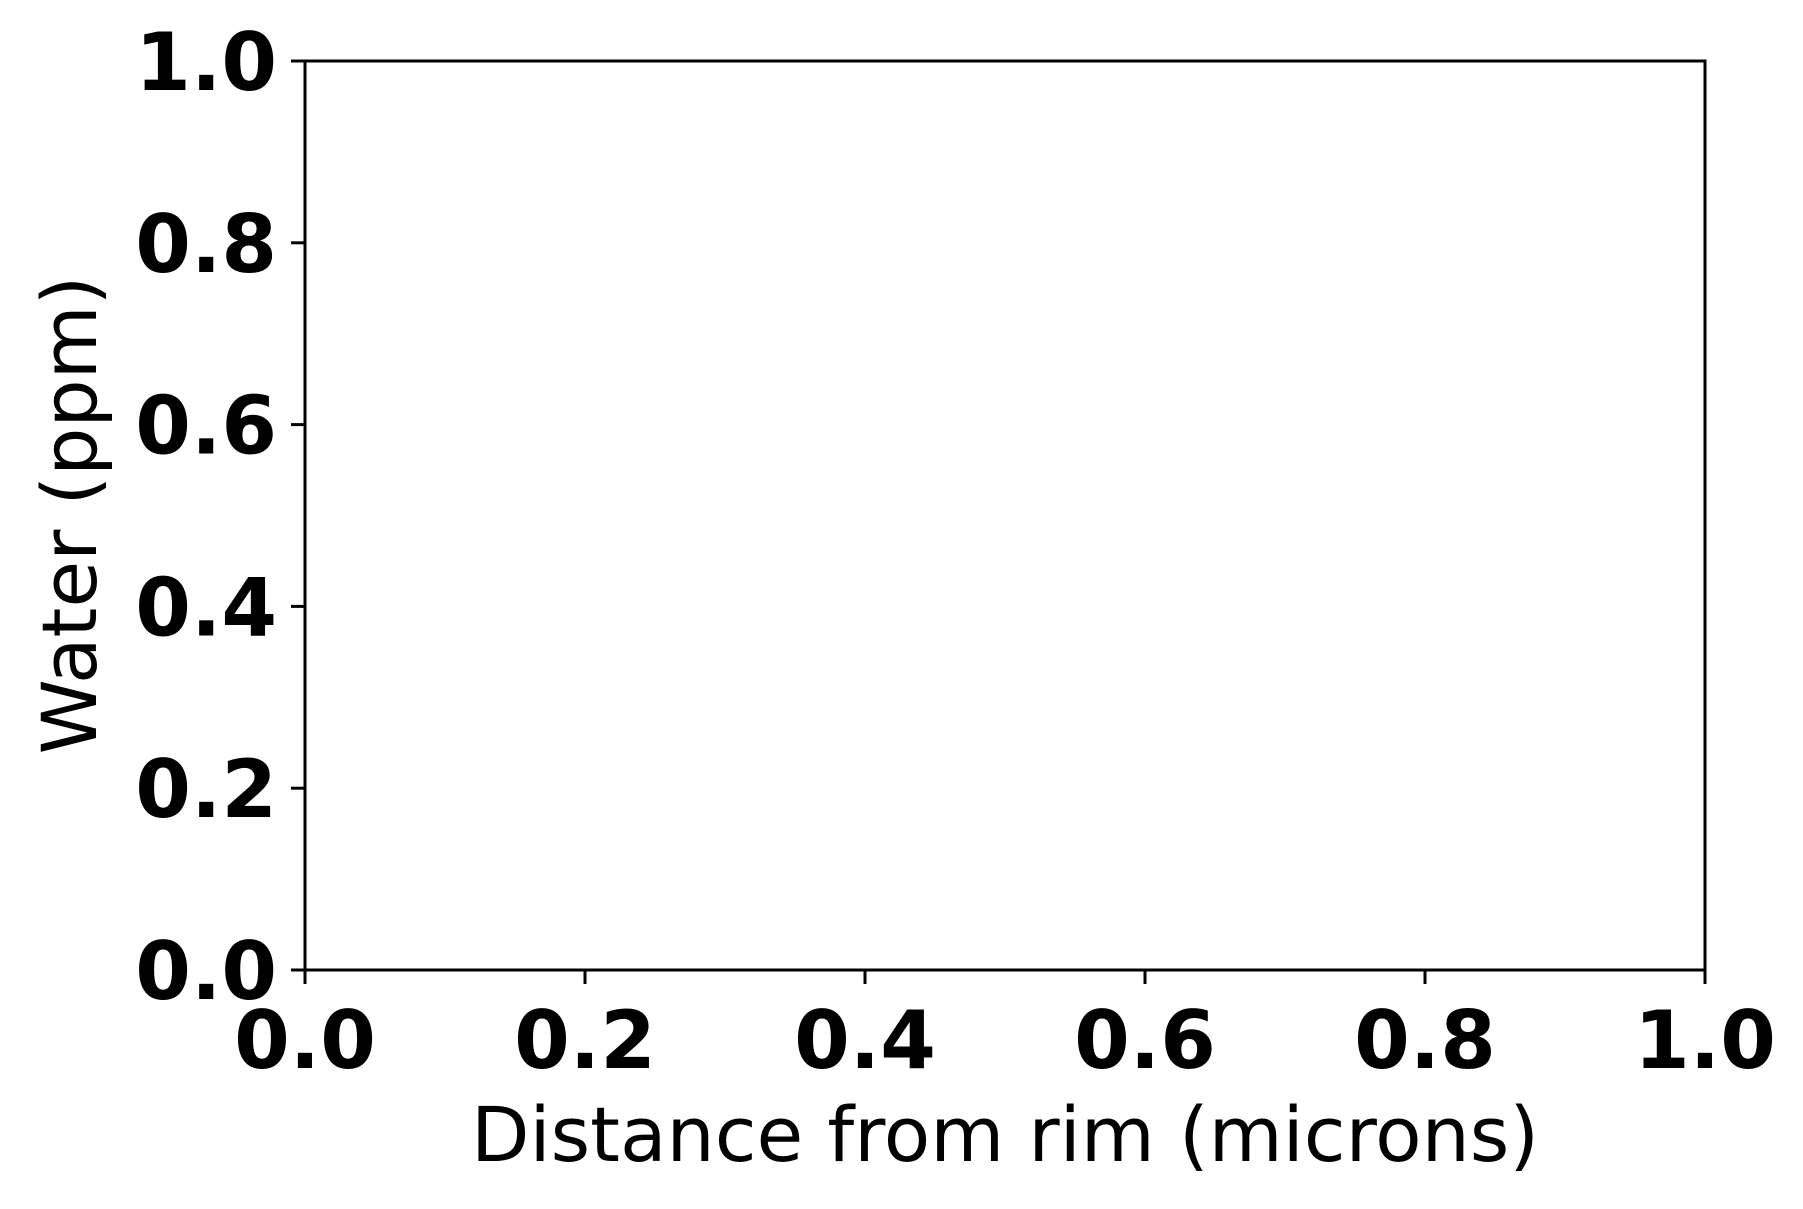 The width and height of the screenshot is (1803, 1209). Describe the element at coordinates (220, 517) in the screenshot. I see `y-axis-ticks: 0.0 0.2 0.4 0.6 0.8 1.0` at that location.